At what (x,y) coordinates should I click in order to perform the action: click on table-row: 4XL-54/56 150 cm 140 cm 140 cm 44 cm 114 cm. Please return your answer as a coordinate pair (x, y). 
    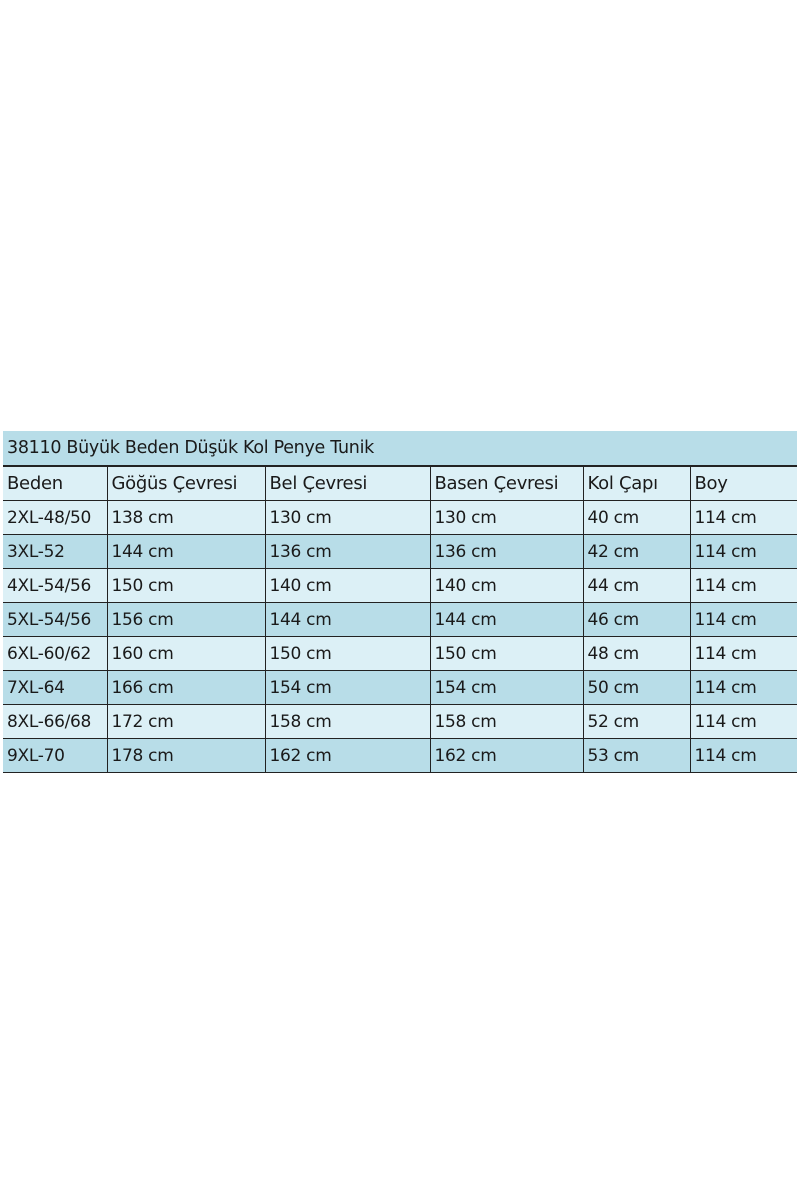
    Looking at the image, I should click on (400, 585).